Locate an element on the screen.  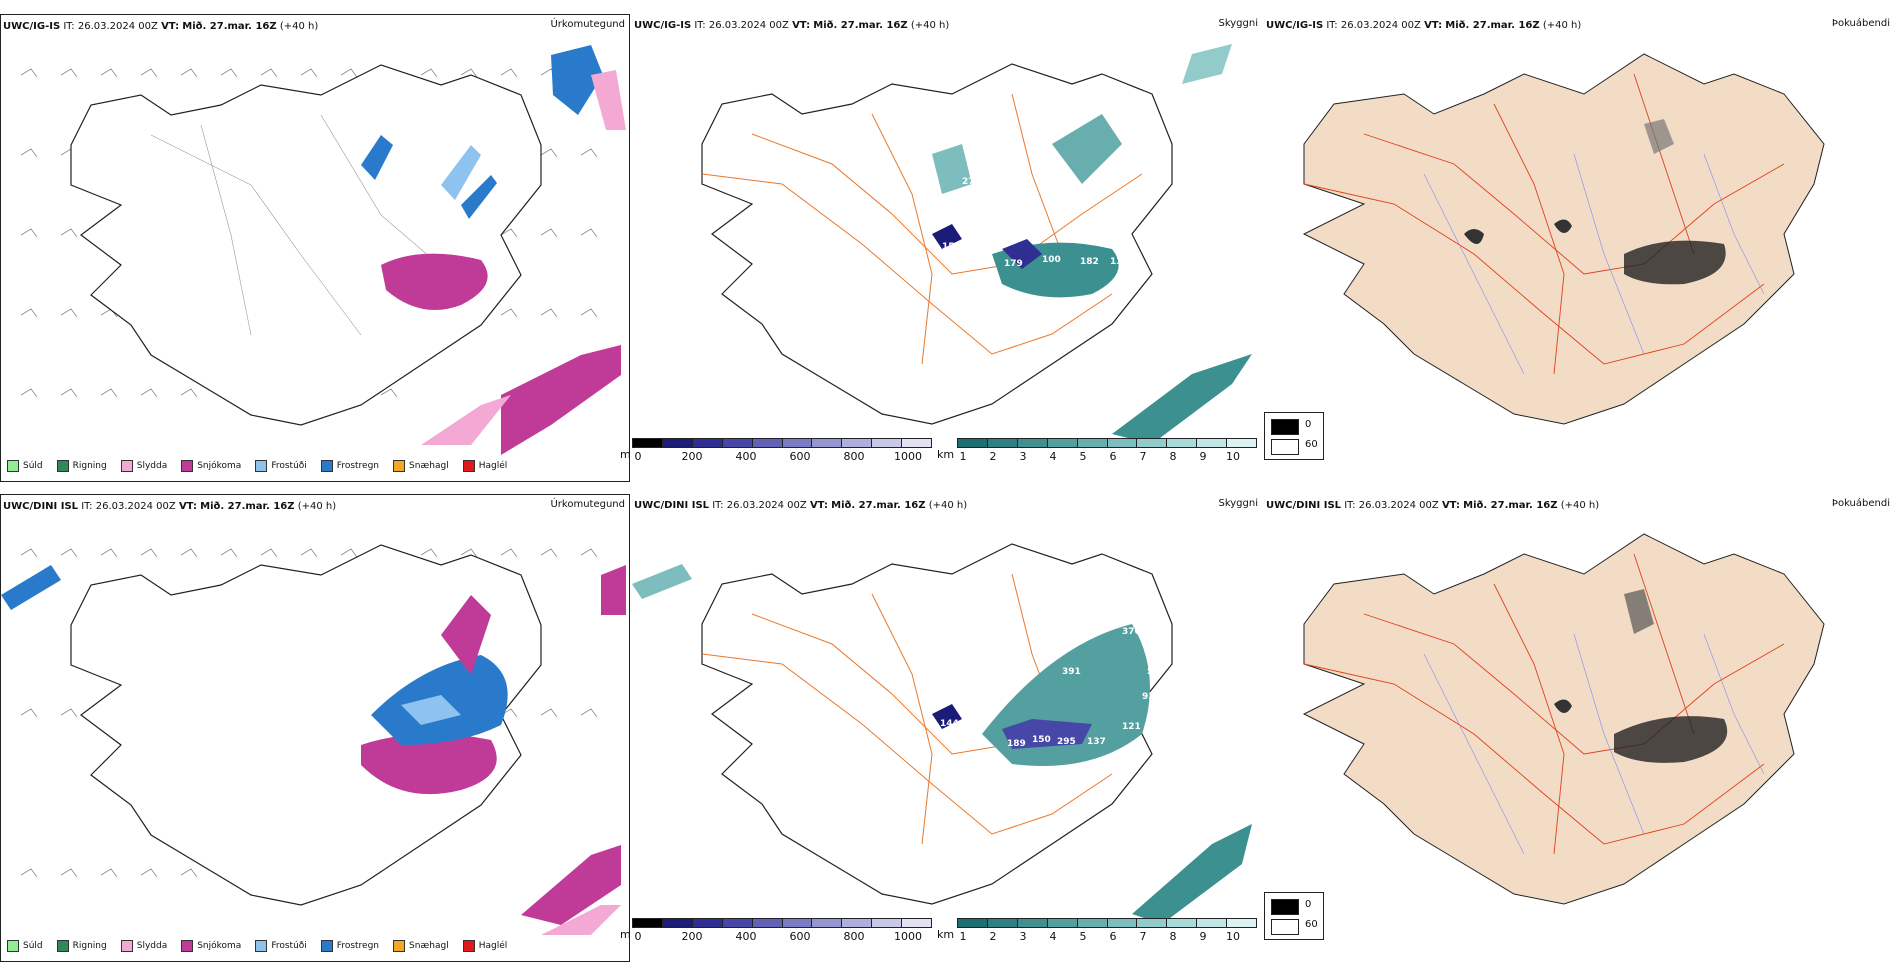
cloud-label: 272 is located at coordinates (971, 182).